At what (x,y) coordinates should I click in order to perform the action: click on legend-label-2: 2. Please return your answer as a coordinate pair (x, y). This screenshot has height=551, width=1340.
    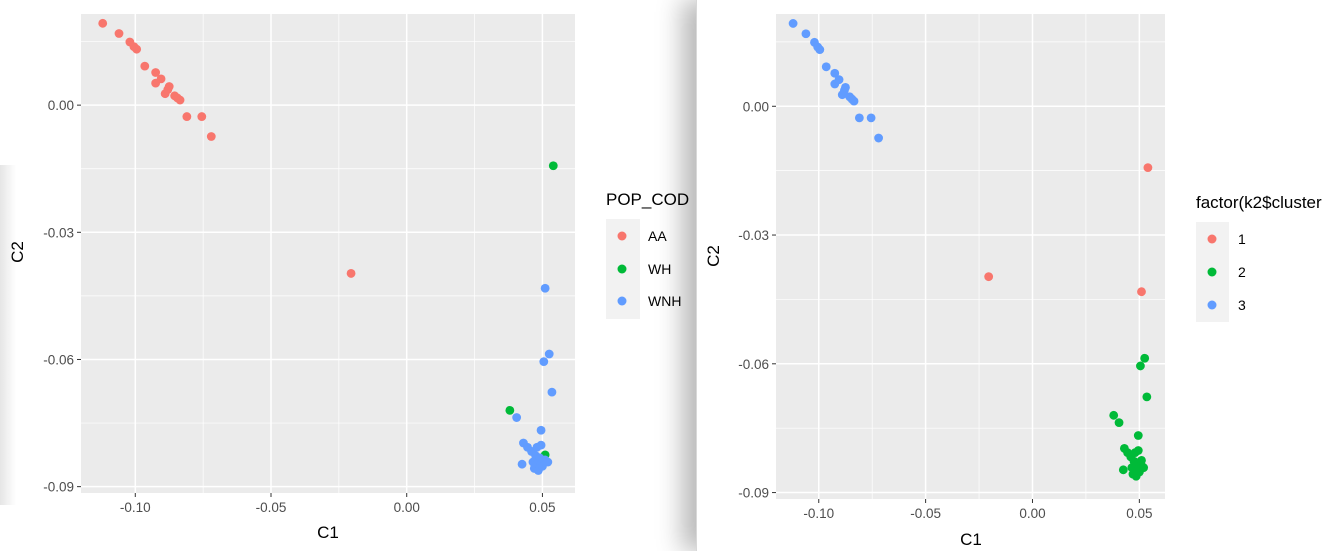
    Looking at the image, I should click on (1242, 272).